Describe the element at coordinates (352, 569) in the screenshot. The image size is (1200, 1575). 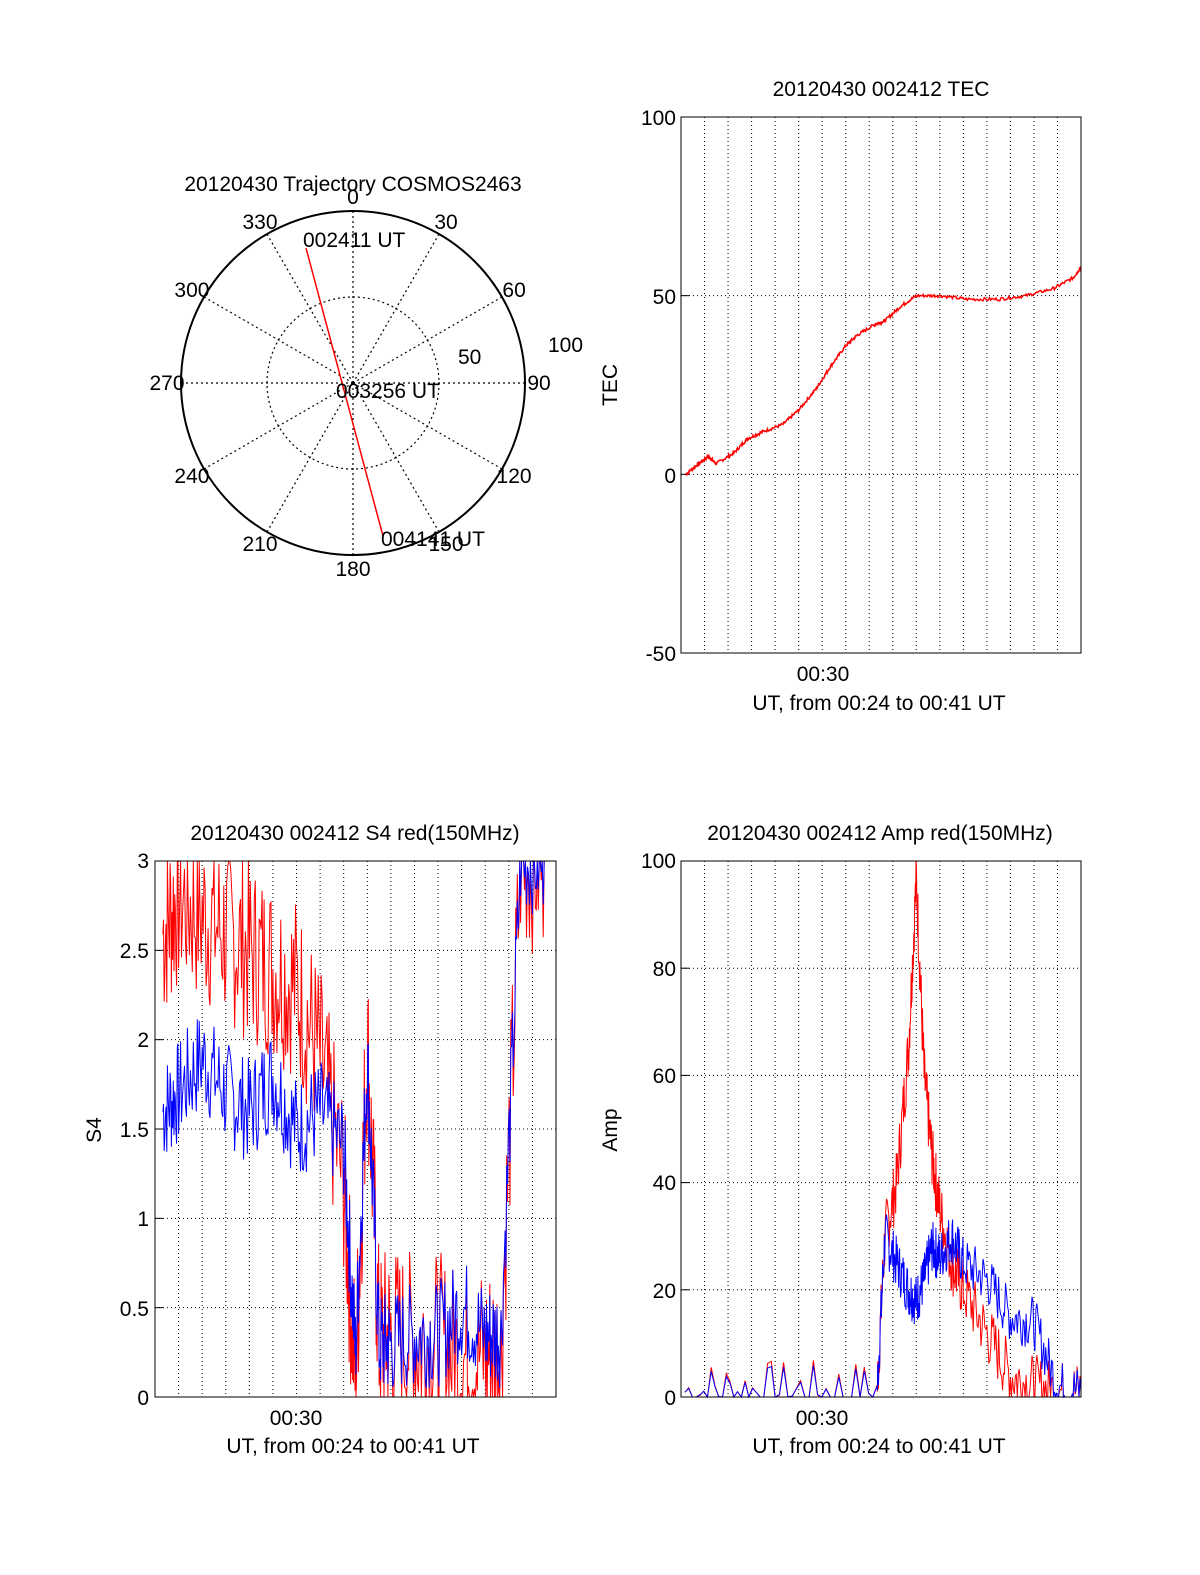
I see `polar-angle-label: 180` at that location.